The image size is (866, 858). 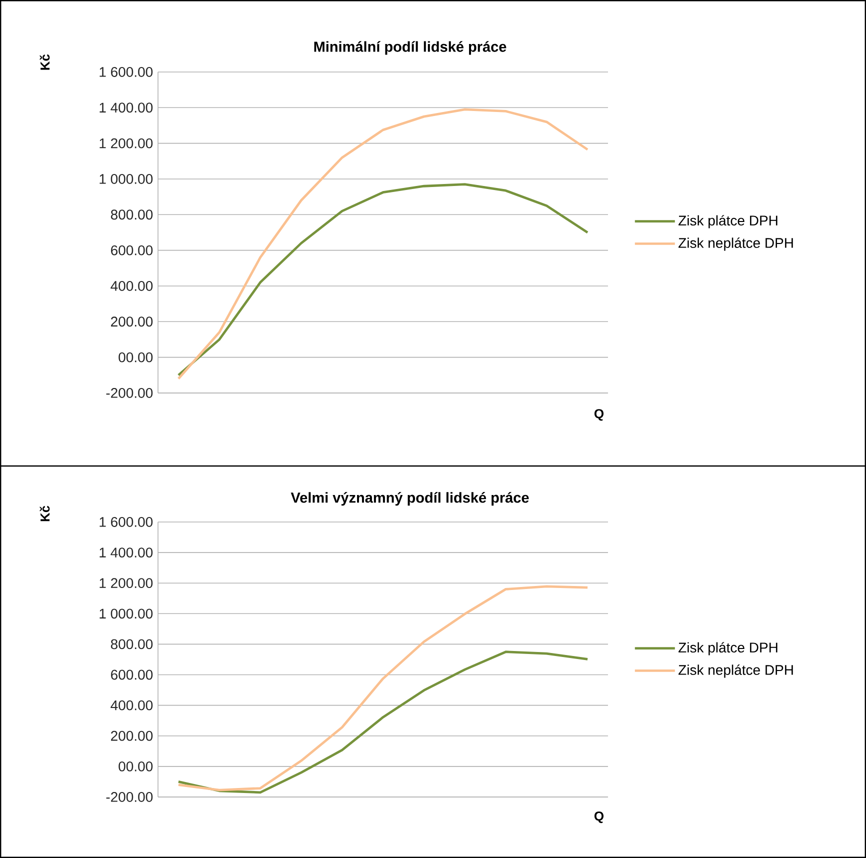 What do you see at coordinates (409, 499) in the screenshot?
I see `chart-title: Velmi významný podíl lidské práce` at bounding box center [409, 499].